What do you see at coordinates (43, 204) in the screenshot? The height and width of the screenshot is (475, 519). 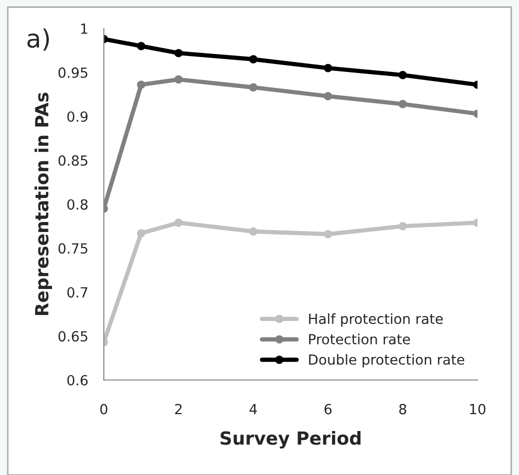 I see `y-axis-title: Representation in PAs` at bounding box center [43, 204].